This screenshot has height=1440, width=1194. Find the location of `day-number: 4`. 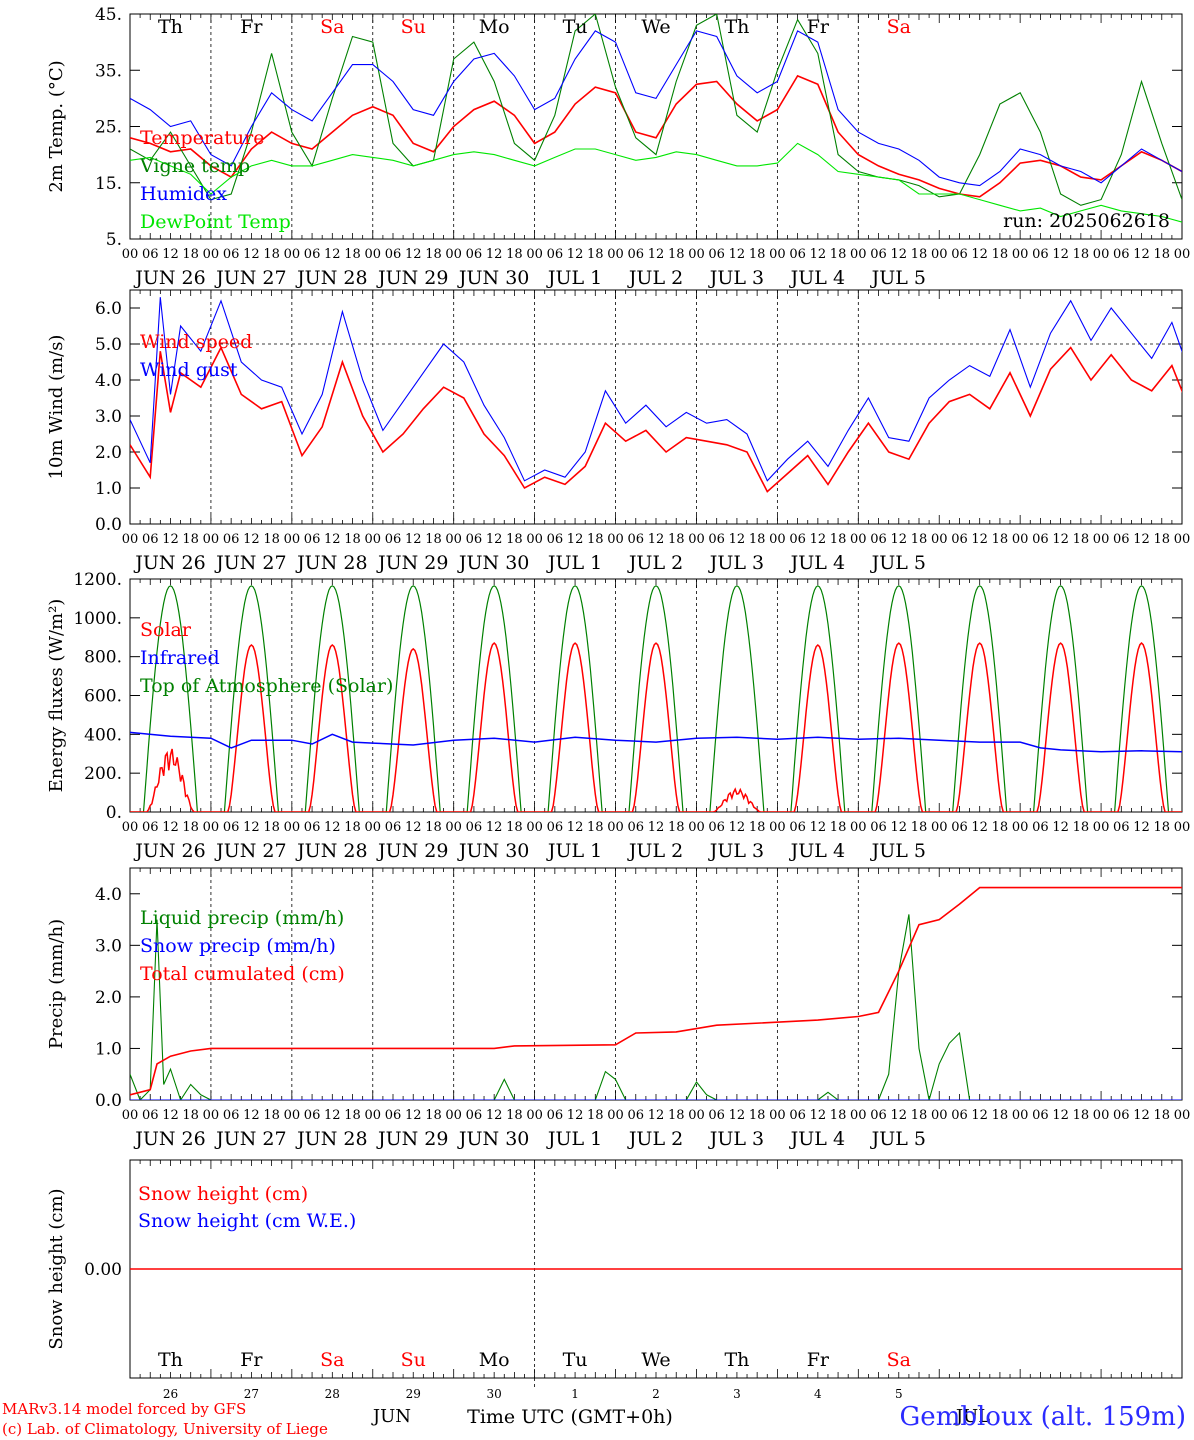

day-number: 4 is located at coordinates (818, 1394).